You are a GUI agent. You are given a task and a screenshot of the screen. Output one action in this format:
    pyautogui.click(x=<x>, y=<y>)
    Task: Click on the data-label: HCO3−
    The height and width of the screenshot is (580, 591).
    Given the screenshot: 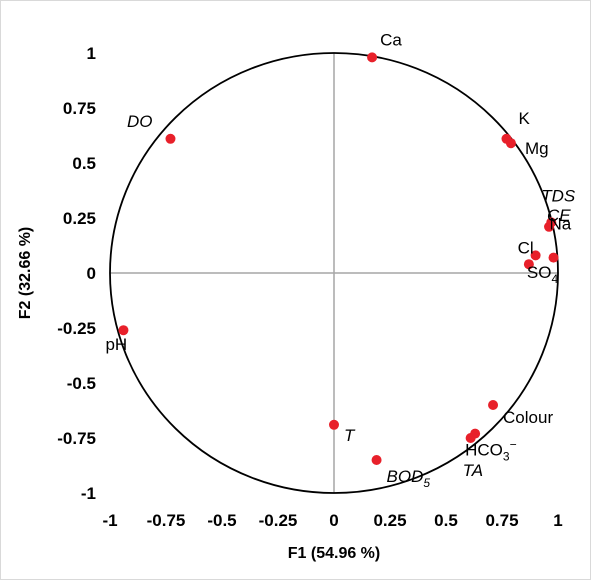 What is the action you would take?
    pyautogui.click(x=490, y=451)
    